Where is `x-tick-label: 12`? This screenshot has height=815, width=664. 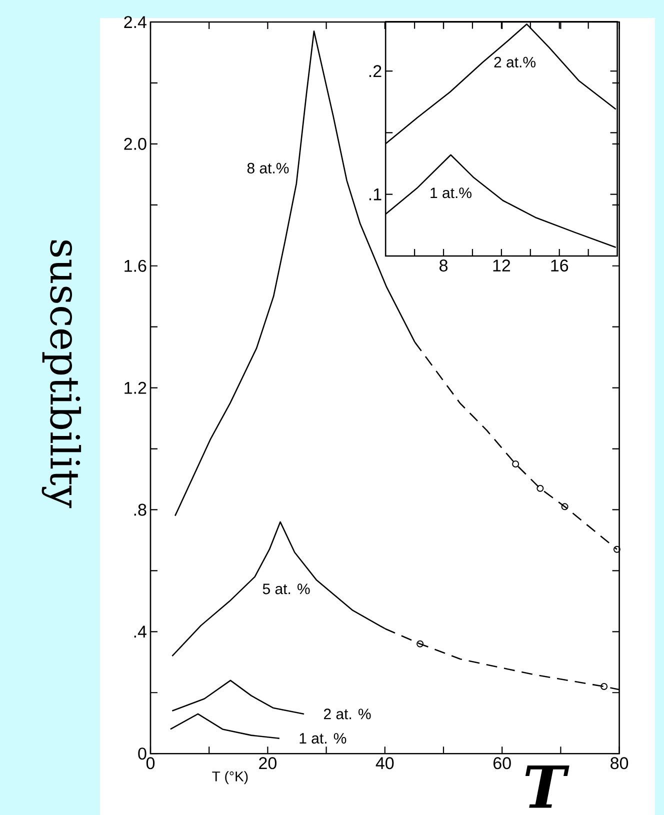
x-tick-label: 12 is located at coordinates (501, 266).